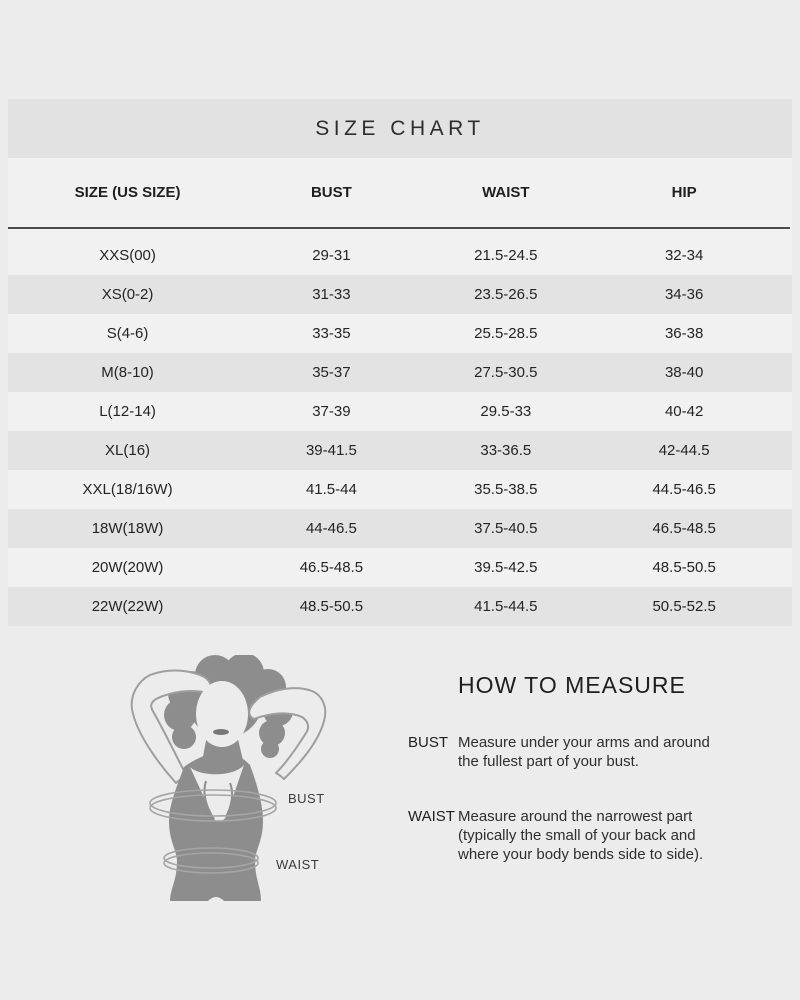 This screenshot has width=800, height=1000. Describe the element at coordinates (684, 489) in the screenshot. I see `cell-hip: 44.5-46.5` at that location.